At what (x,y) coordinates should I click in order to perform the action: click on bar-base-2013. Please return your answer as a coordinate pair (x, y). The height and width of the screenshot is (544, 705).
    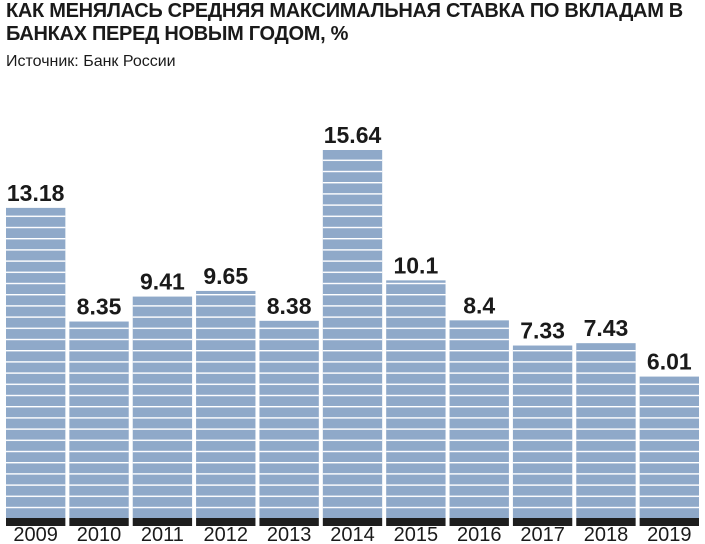
    Looking at the image, I should click on (289, 522).